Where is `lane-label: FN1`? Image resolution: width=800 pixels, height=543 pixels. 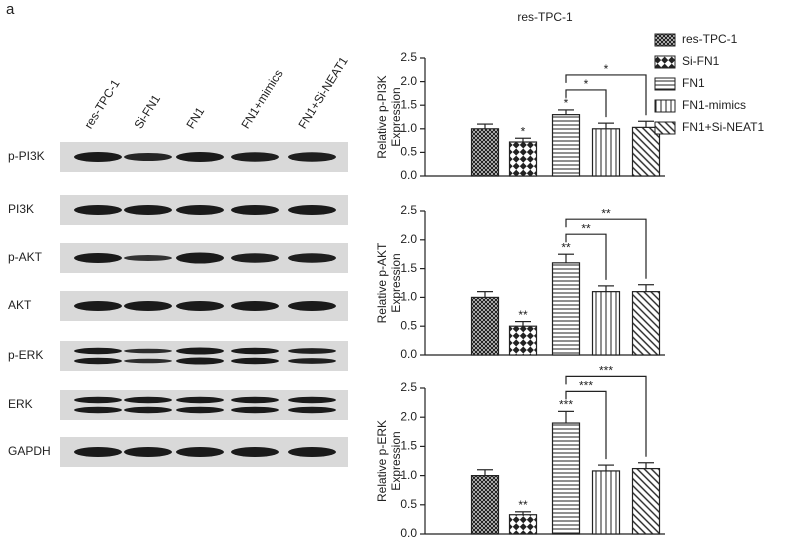
lane-label: FN1 is located at coordinates (195, 117).